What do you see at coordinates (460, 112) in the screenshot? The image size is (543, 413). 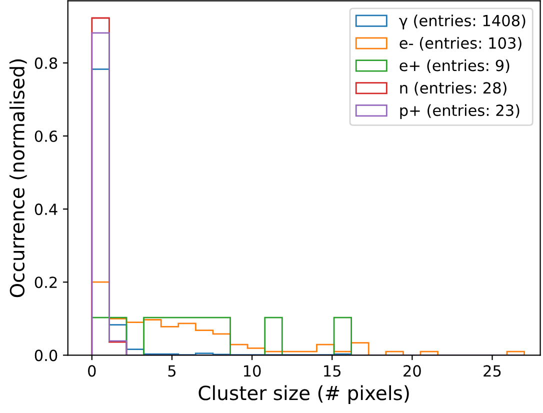 I see `legend-label: p+ (entries: 23)` at bounding box center [460, 112].